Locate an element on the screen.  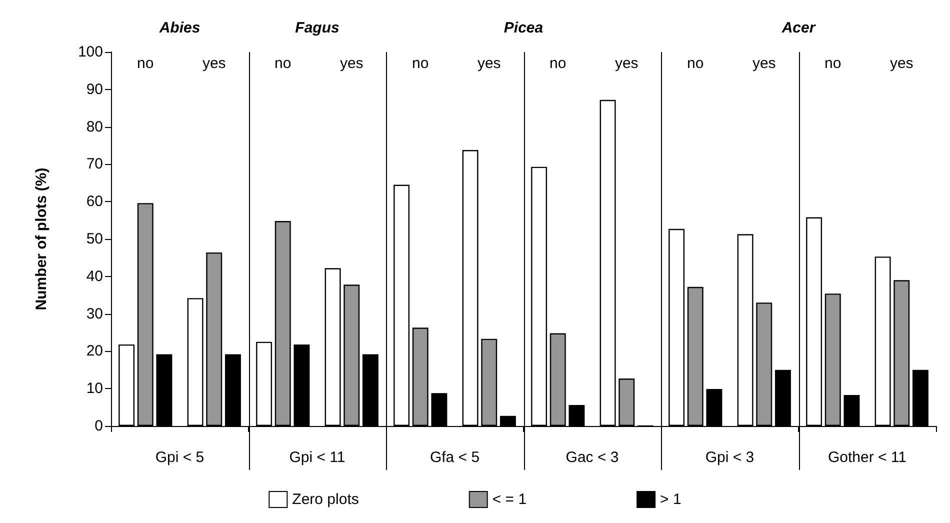
y-tick-label: 20 is located at coordinates (94, 351).